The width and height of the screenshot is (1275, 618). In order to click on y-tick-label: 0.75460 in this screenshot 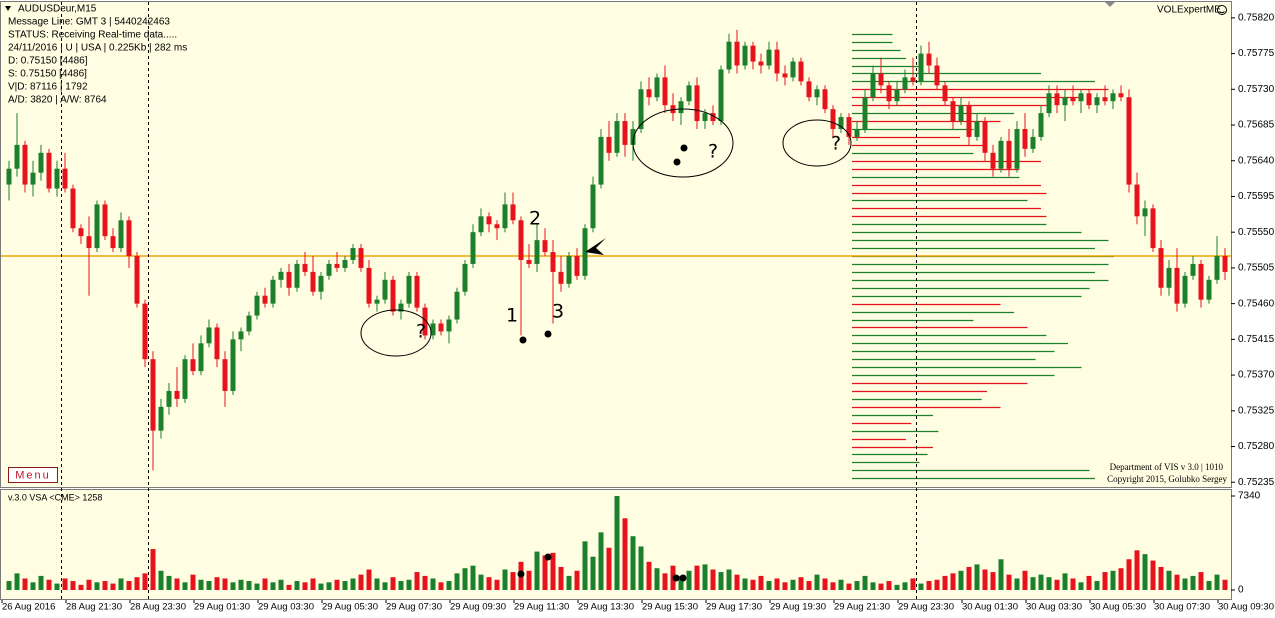, I will do `click(1256, 303)`.